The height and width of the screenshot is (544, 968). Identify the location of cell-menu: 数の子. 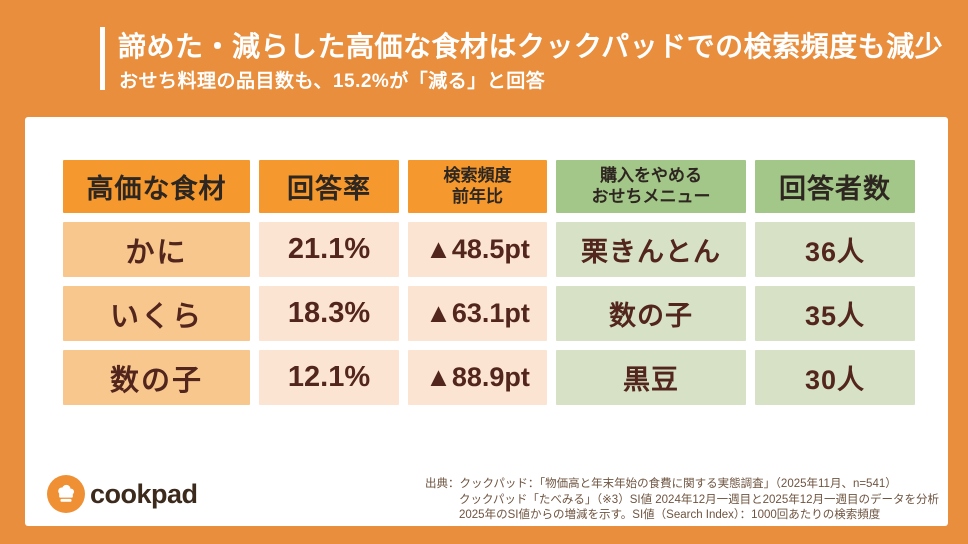
(651, 313).